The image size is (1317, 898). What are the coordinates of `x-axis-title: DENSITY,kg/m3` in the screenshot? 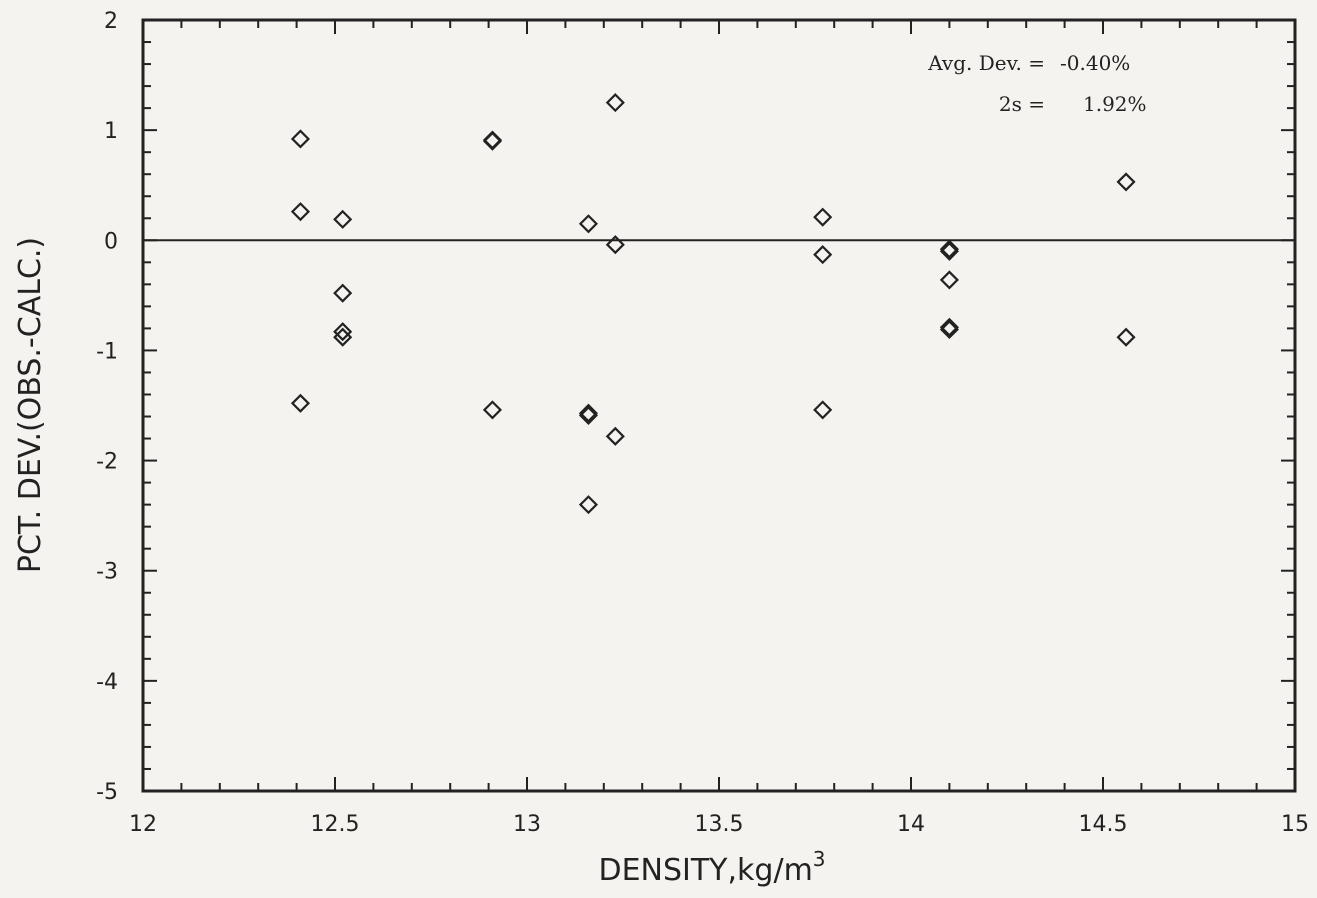 It's located at (711, 867).